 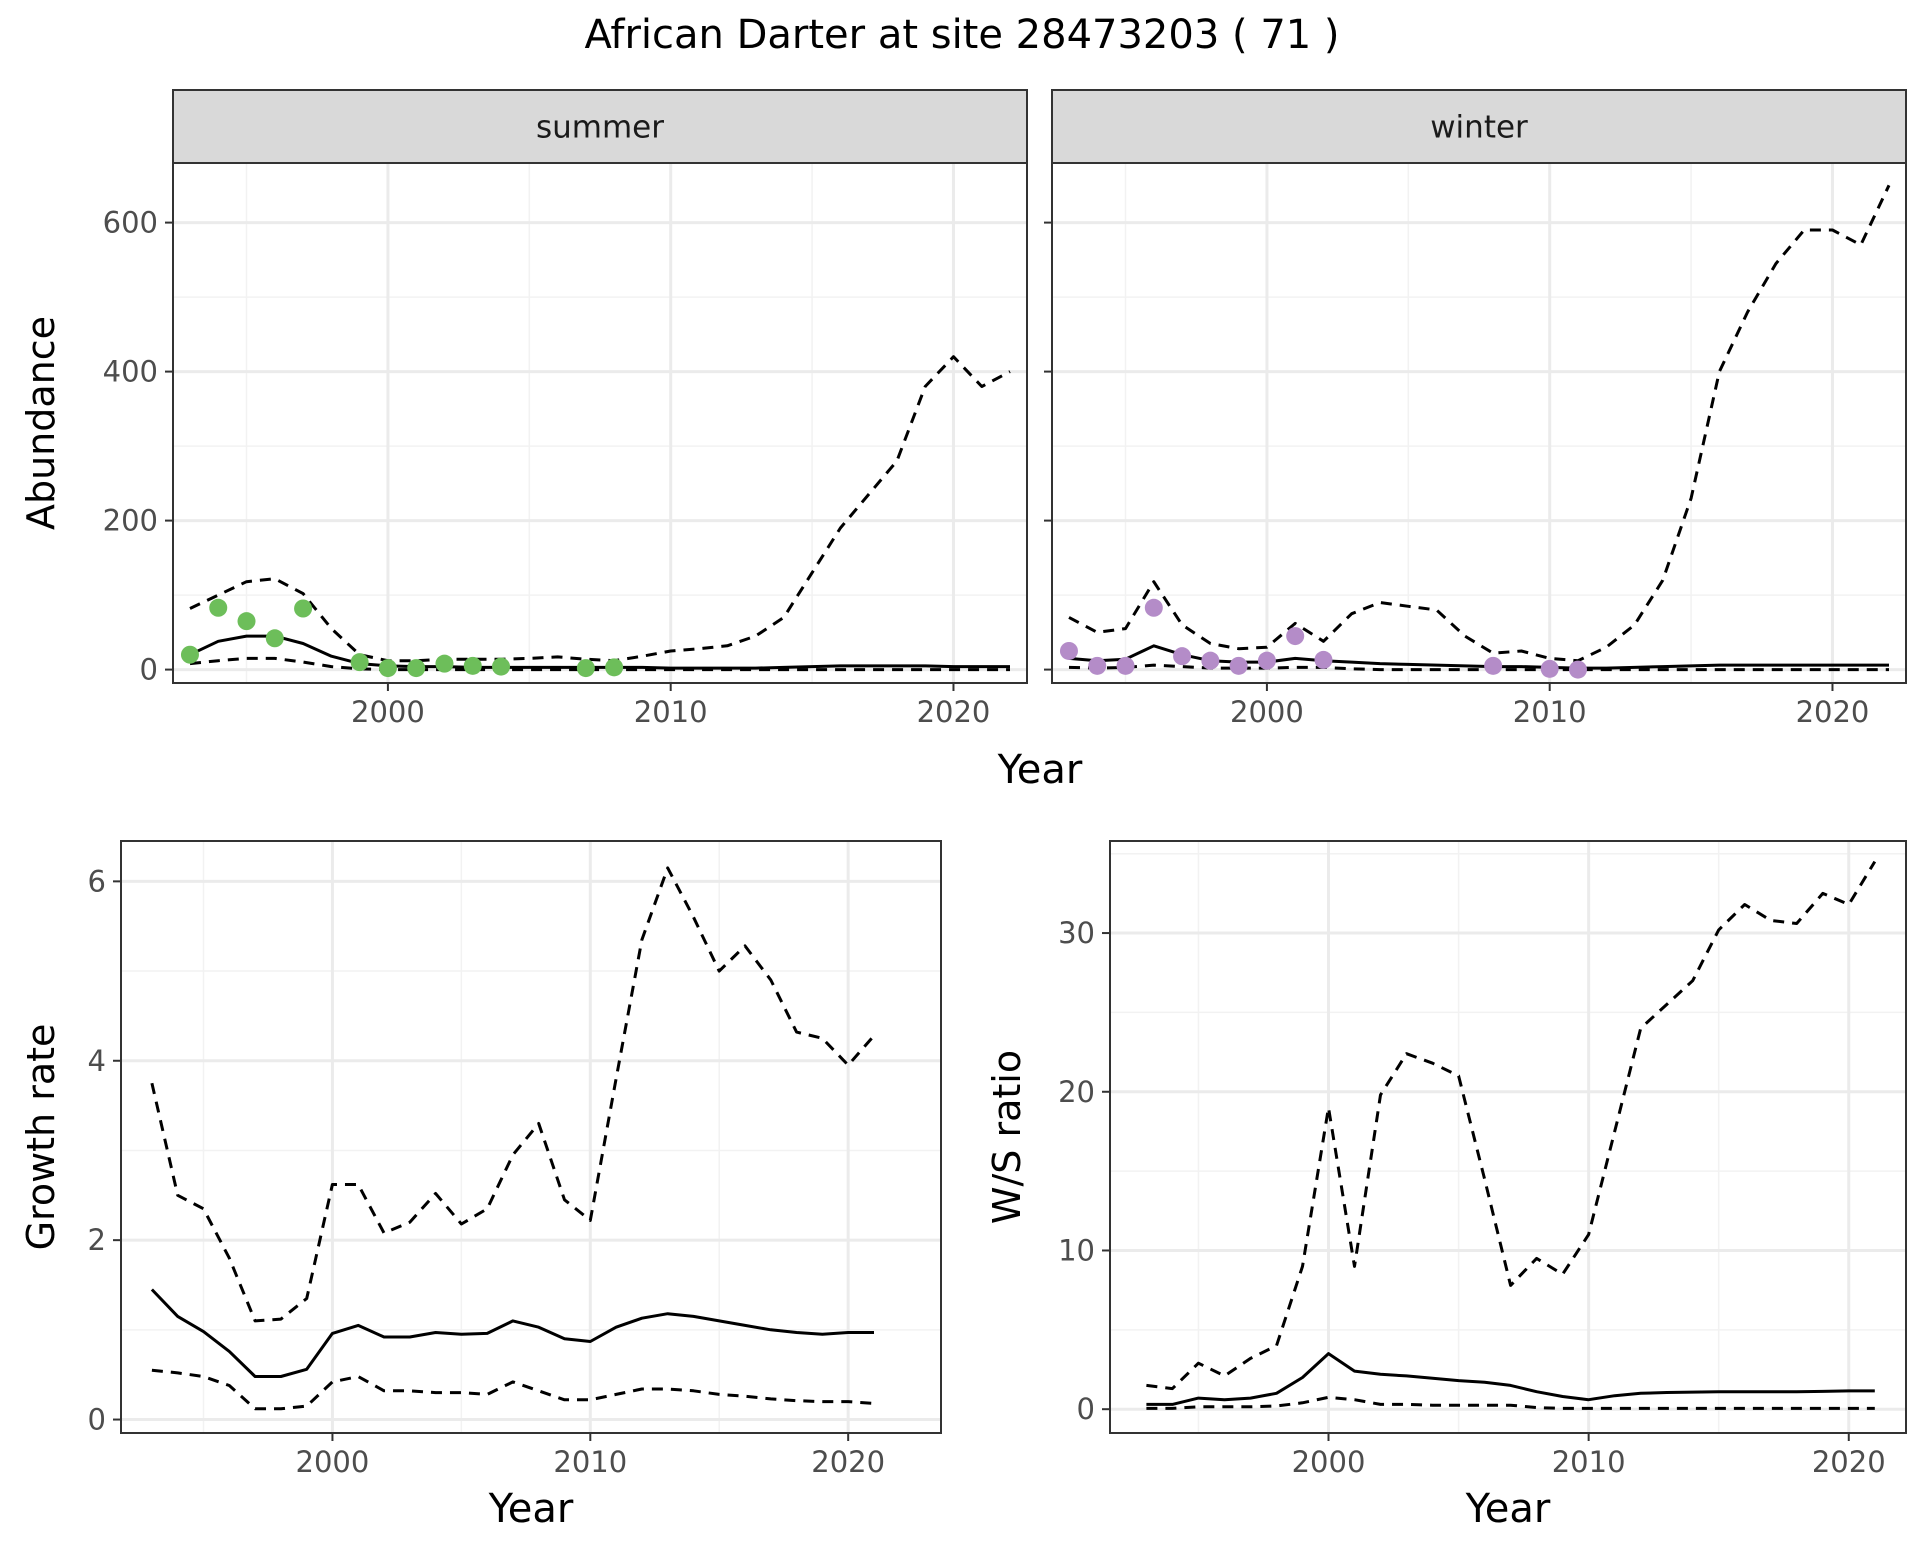 I want to click on facet-strip-label: winter, so click(x=1479, y=128).